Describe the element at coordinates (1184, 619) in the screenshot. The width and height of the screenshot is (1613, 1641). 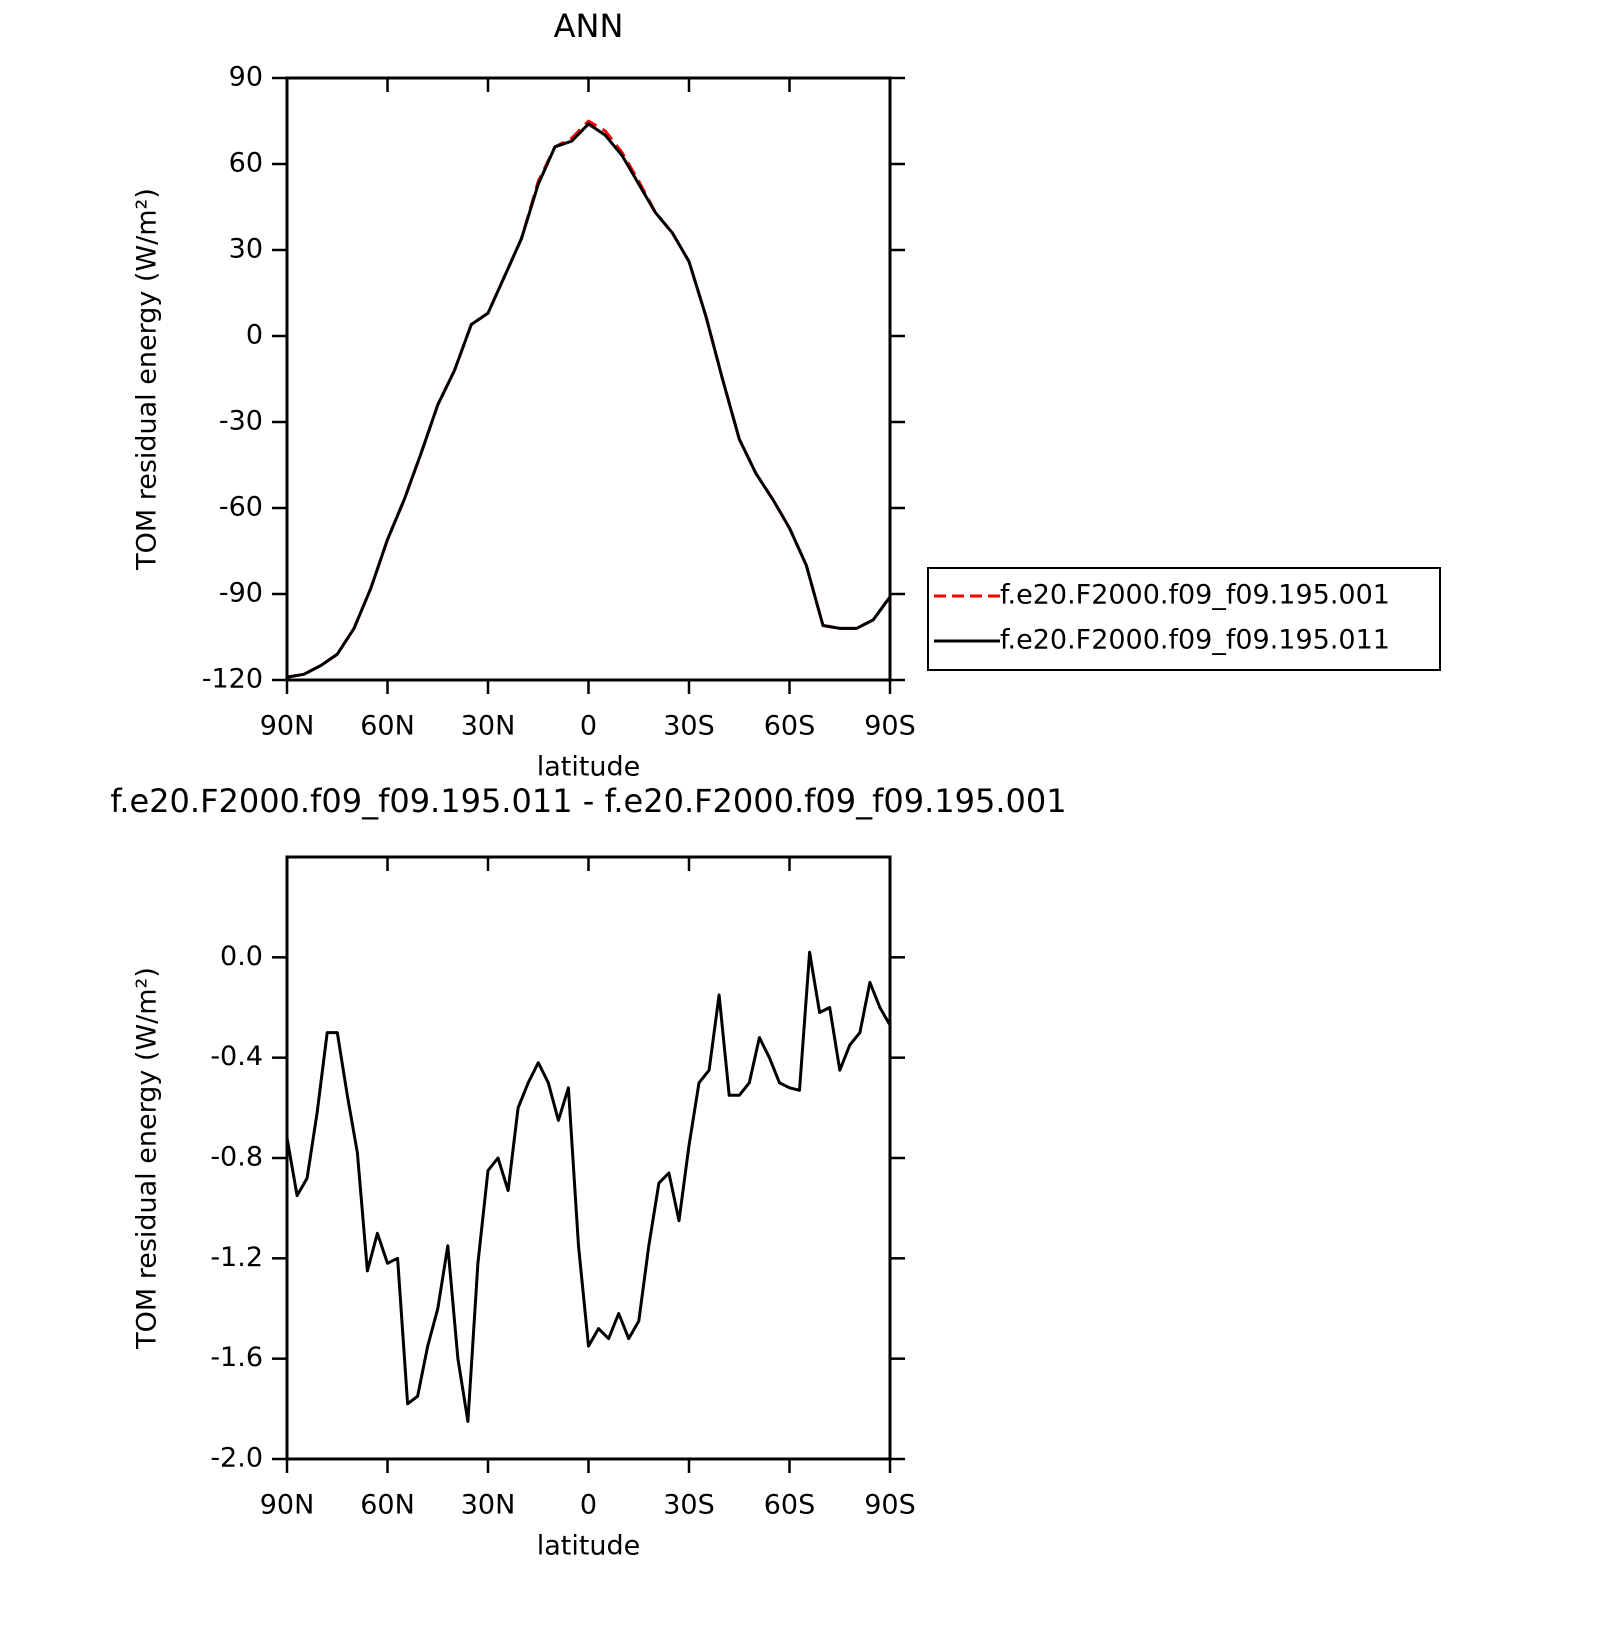
I see `legend-box` at that location.